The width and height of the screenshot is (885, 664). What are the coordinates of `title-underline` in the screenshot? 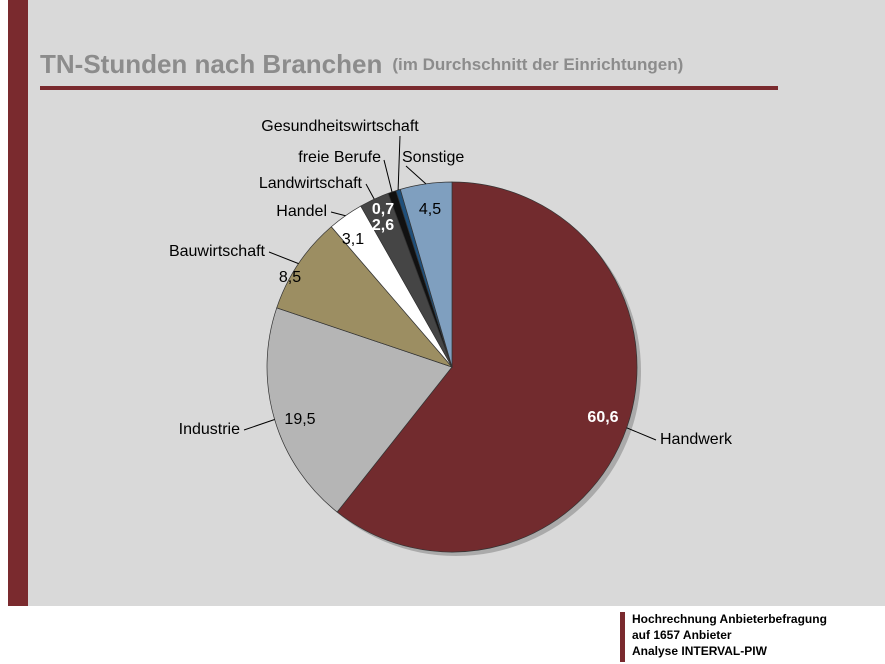 It's located at (409, 88).